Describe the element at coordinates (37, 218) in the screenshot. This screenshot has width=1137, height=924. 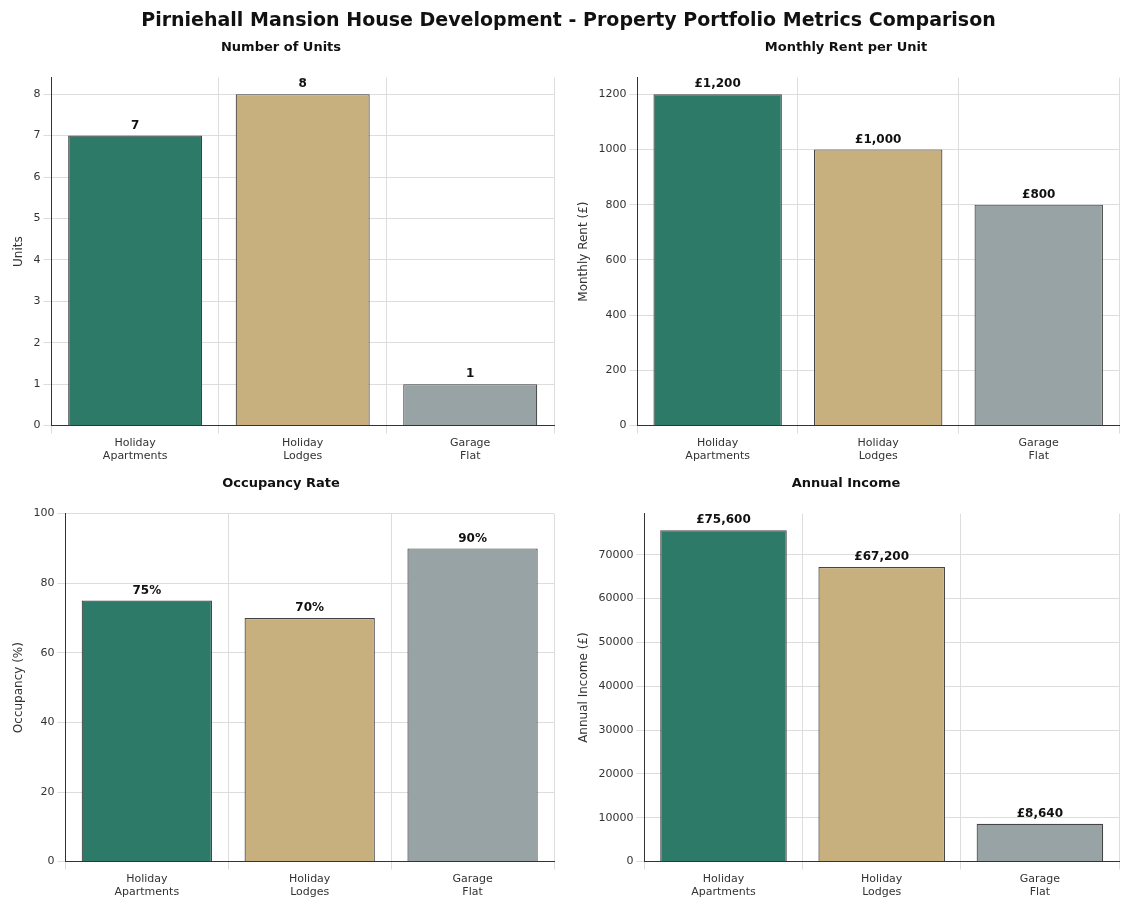
I see `y-tick-label: 5` at that location.